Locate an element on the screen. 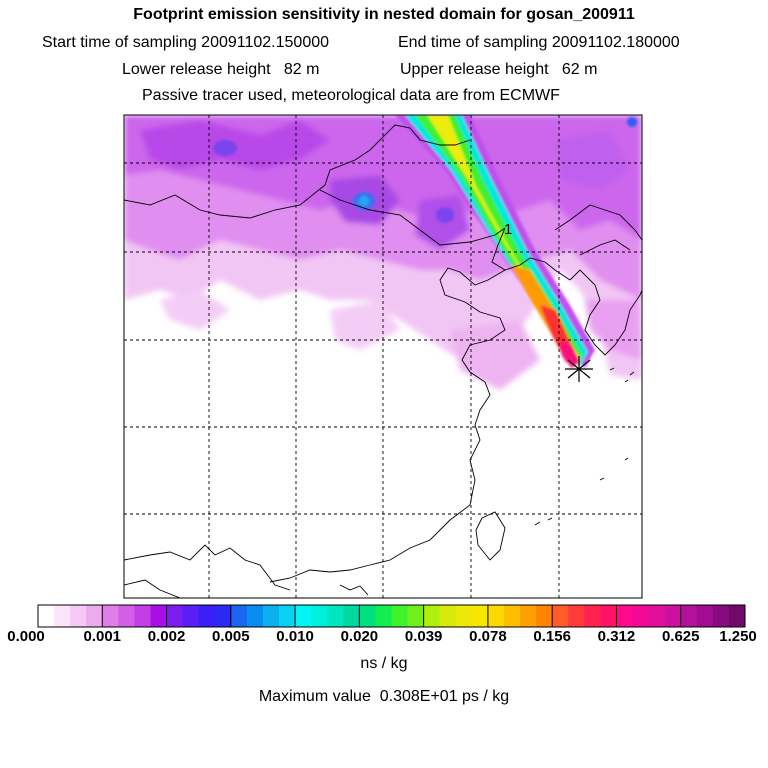 This screenshot has height=768, width=768. colorbar-tick-label: 0.039 is located at coordinates (423, 636).